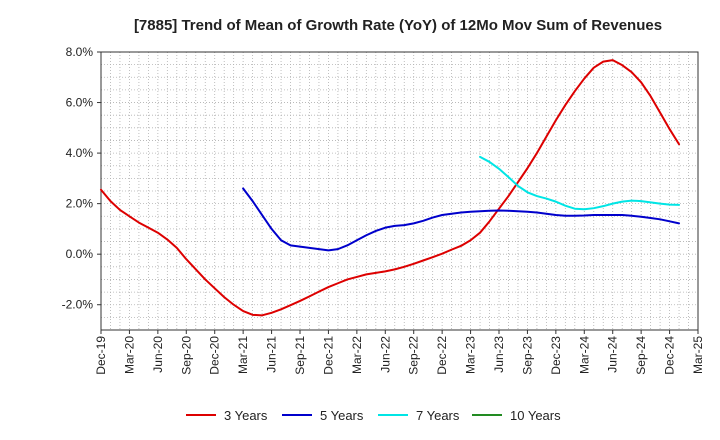 The width and height of the screenshot is (720, 440). Describe the element at coordinates (461, 219) in the screenshot. I see `series-line-5-years` at that location.